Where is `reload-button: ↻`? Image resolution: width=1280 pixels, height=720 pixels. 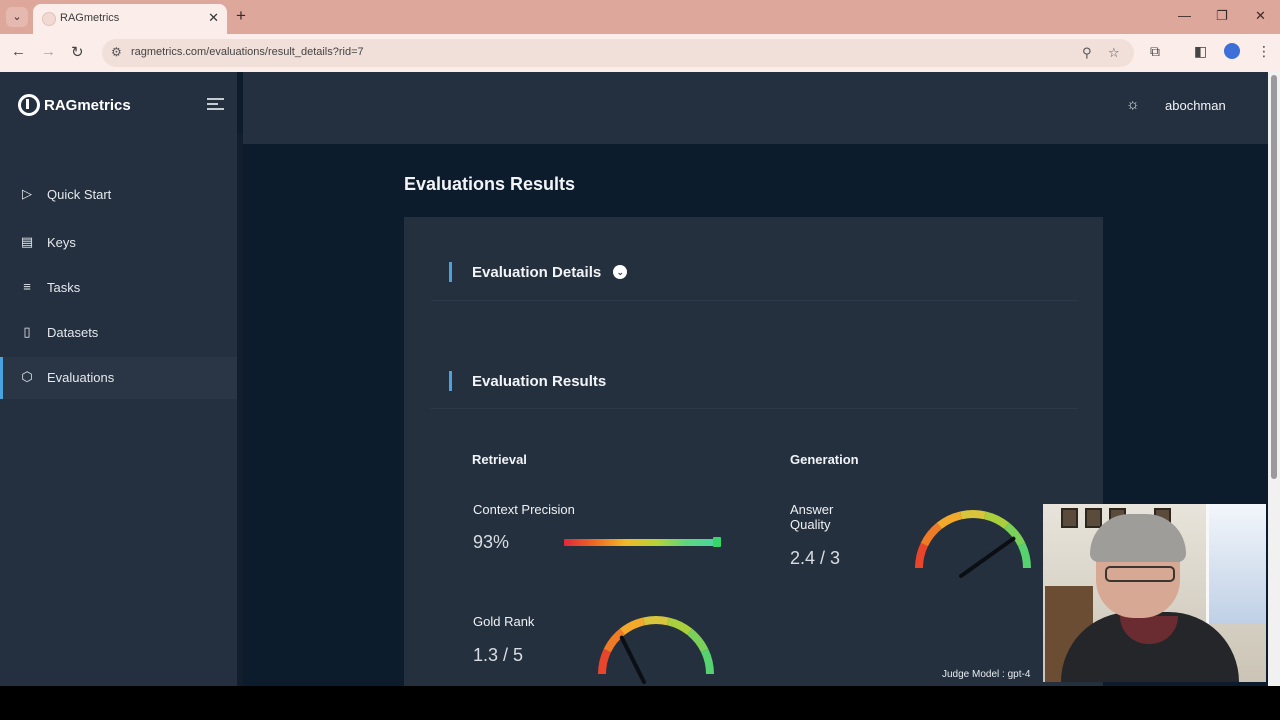 reload-button: ↻ is located at coordinates (77, 52).